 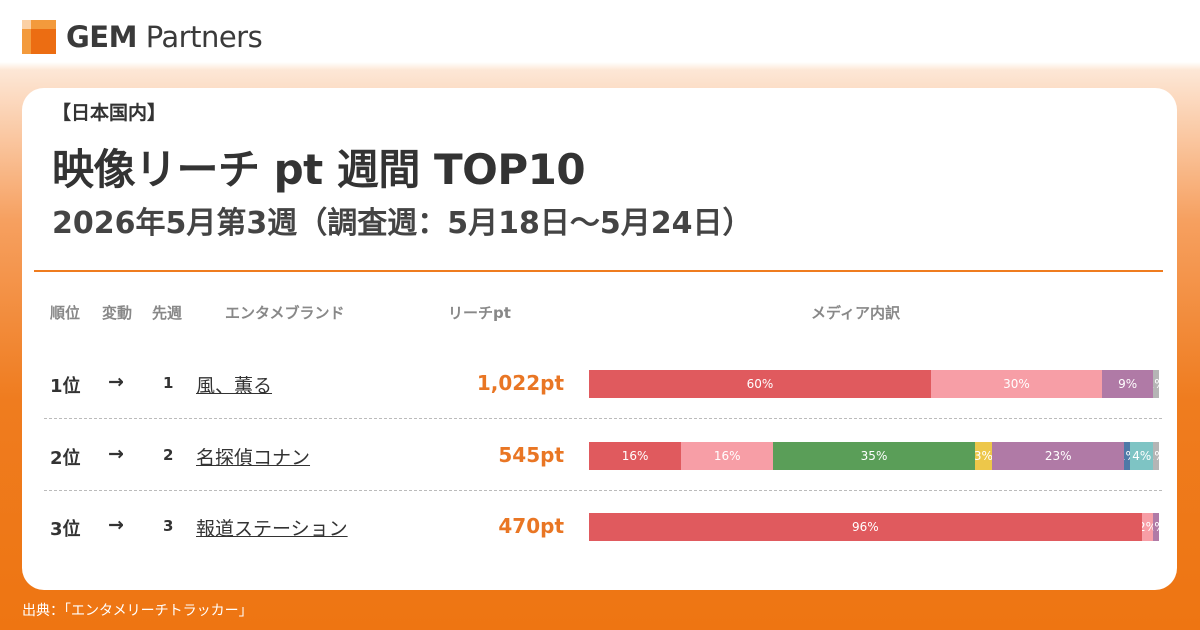 I want to click on media-breakdown-bar: 60% 30% 9% 1%, so click(x=874, y=384).